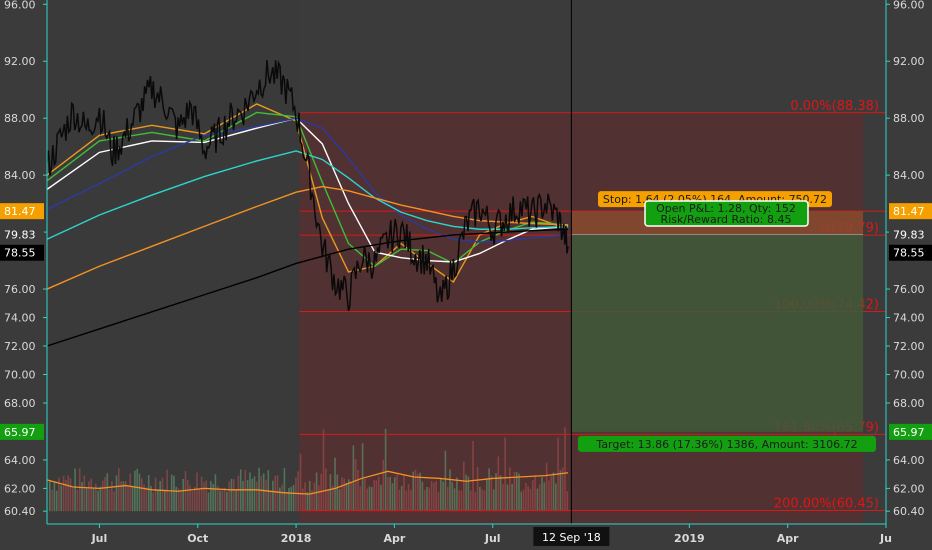  Describe the element at coordinates (20, 511) in the screenshot. I see `y-tick-label-left: 60.40` at that location.